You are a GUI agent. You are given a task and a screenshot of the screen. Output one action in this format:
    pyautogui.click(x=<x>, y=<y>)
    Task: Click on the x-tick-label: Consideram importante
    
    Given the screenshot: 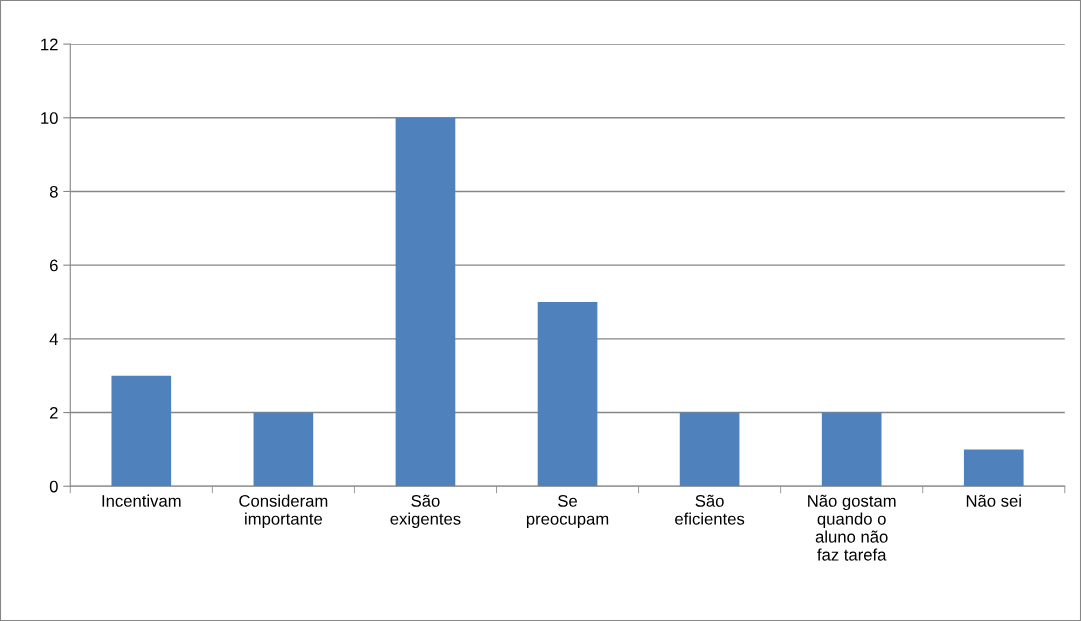 What is the action you would take?
    pyautogui.click(x=283, y=511)
    